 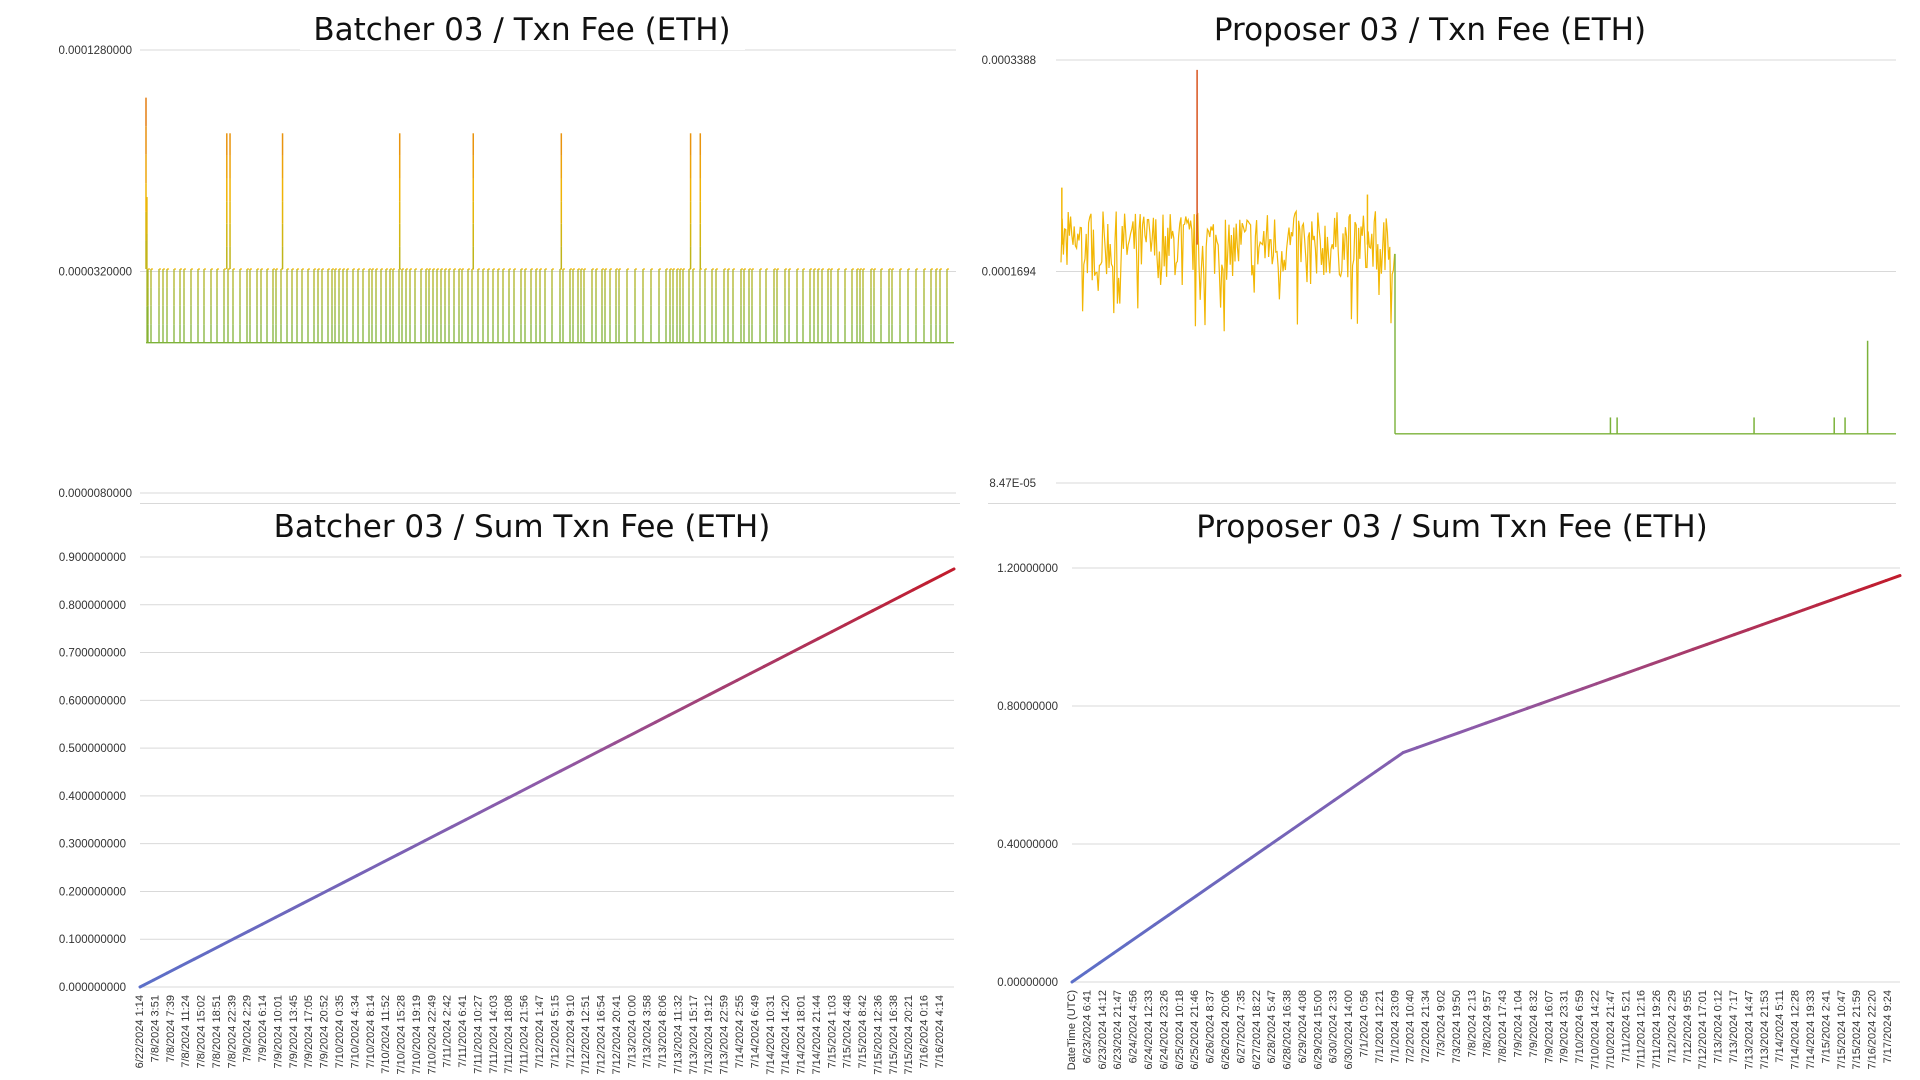 What do you see at coordinates (1211, 1026) in the screenshot?
I see `x-tick-label: 6/26/2024 8:37` at bounding box center [1211, 1026].